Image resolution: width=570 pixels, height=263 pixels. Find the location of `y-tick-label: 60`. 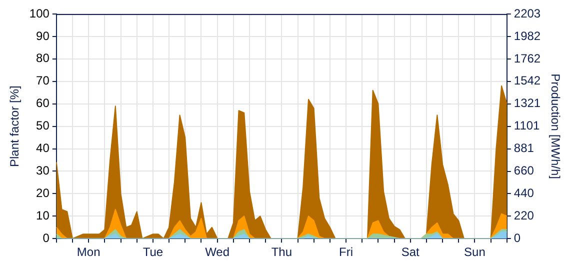

y-tick-label: 60 is located at coordinates (43, 103).